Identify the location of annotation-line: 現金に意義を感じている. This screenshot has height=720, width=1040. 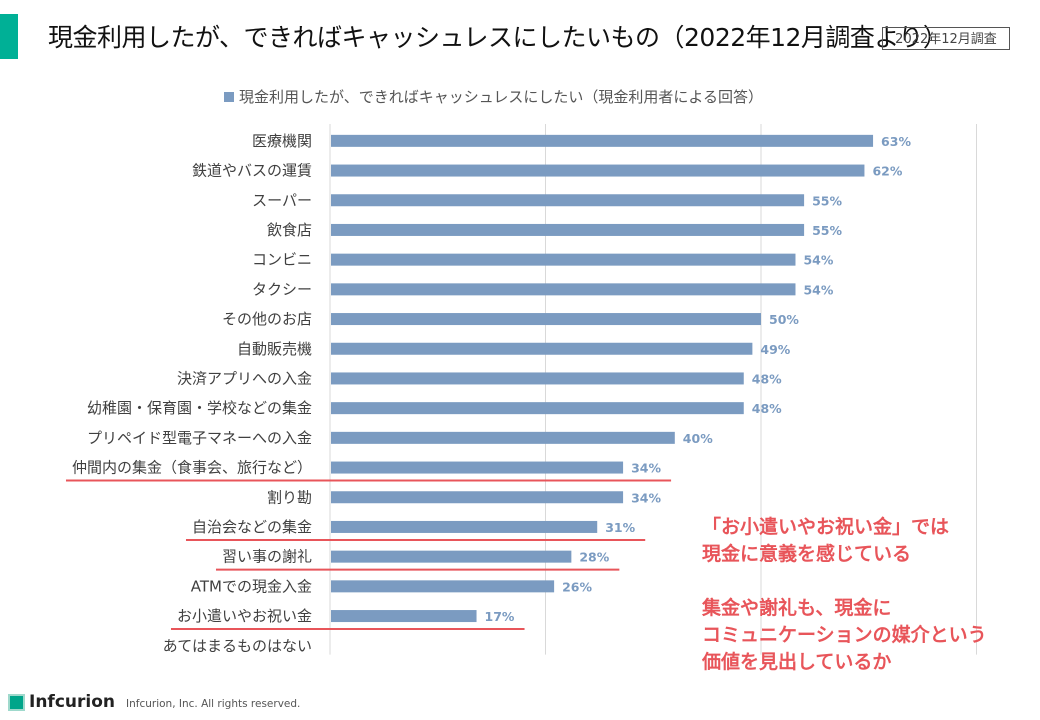
(807, 554).